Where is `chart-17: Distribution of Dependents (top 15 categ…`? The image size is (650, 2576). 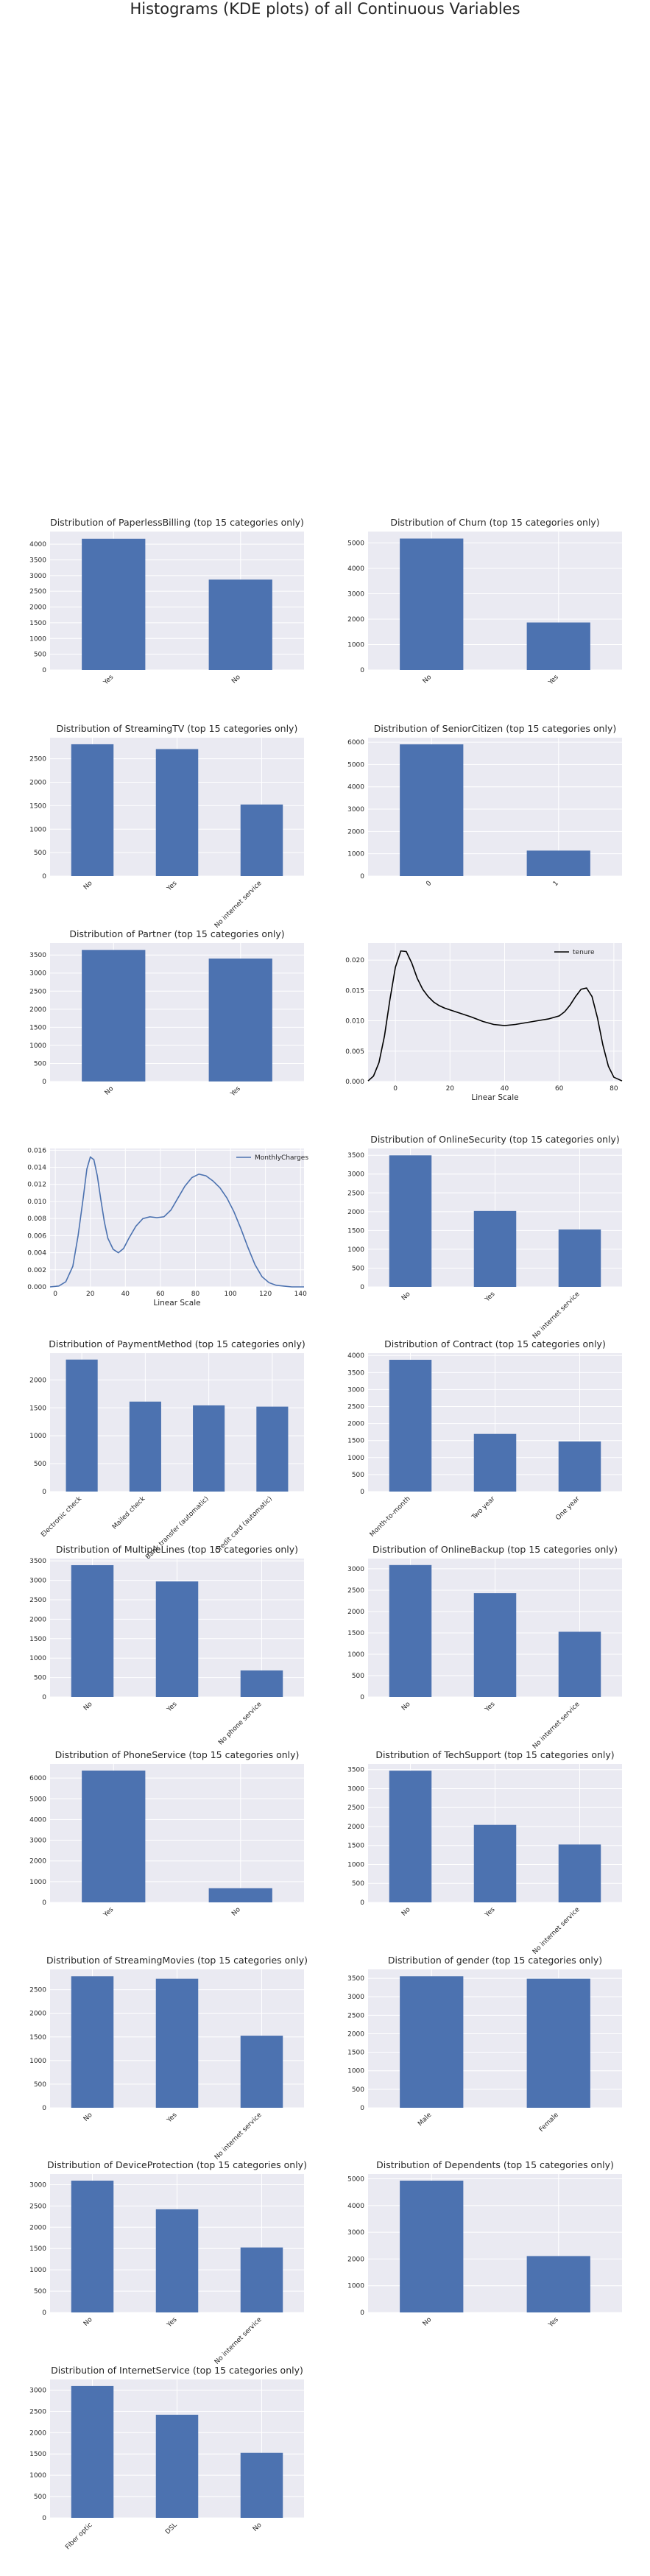
chart-17: Distribution of Dependents (top 15 categ… is located at coordinates (484, 2244).